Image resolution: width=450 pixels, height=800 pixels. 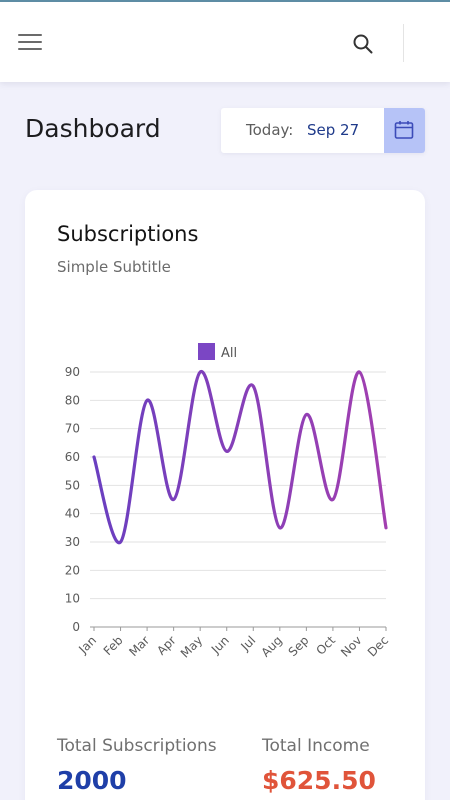 What do you see at coordinates (378, 646) in the screenshot?
I see `x-tick-label: Dec` at bounding box center [378, 646].